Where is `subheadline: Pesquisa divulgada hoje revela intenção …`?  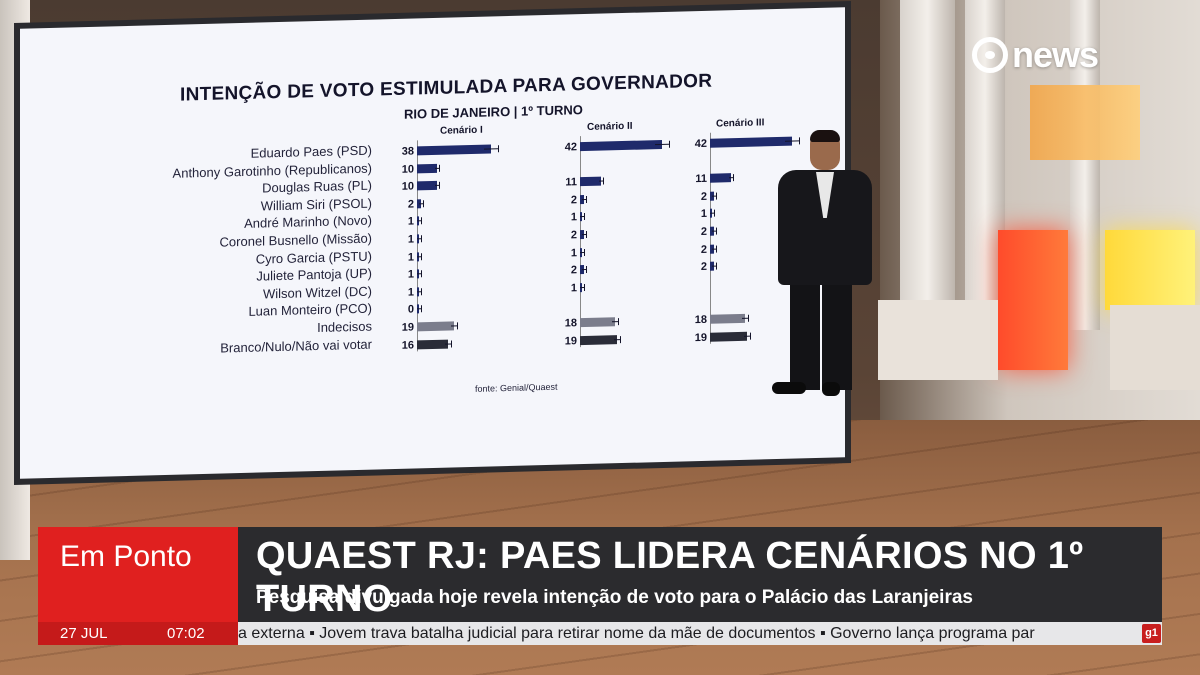
subheadline: Pesquisa divulgada hoje revela intenção … is located at coordinates (614, 597).